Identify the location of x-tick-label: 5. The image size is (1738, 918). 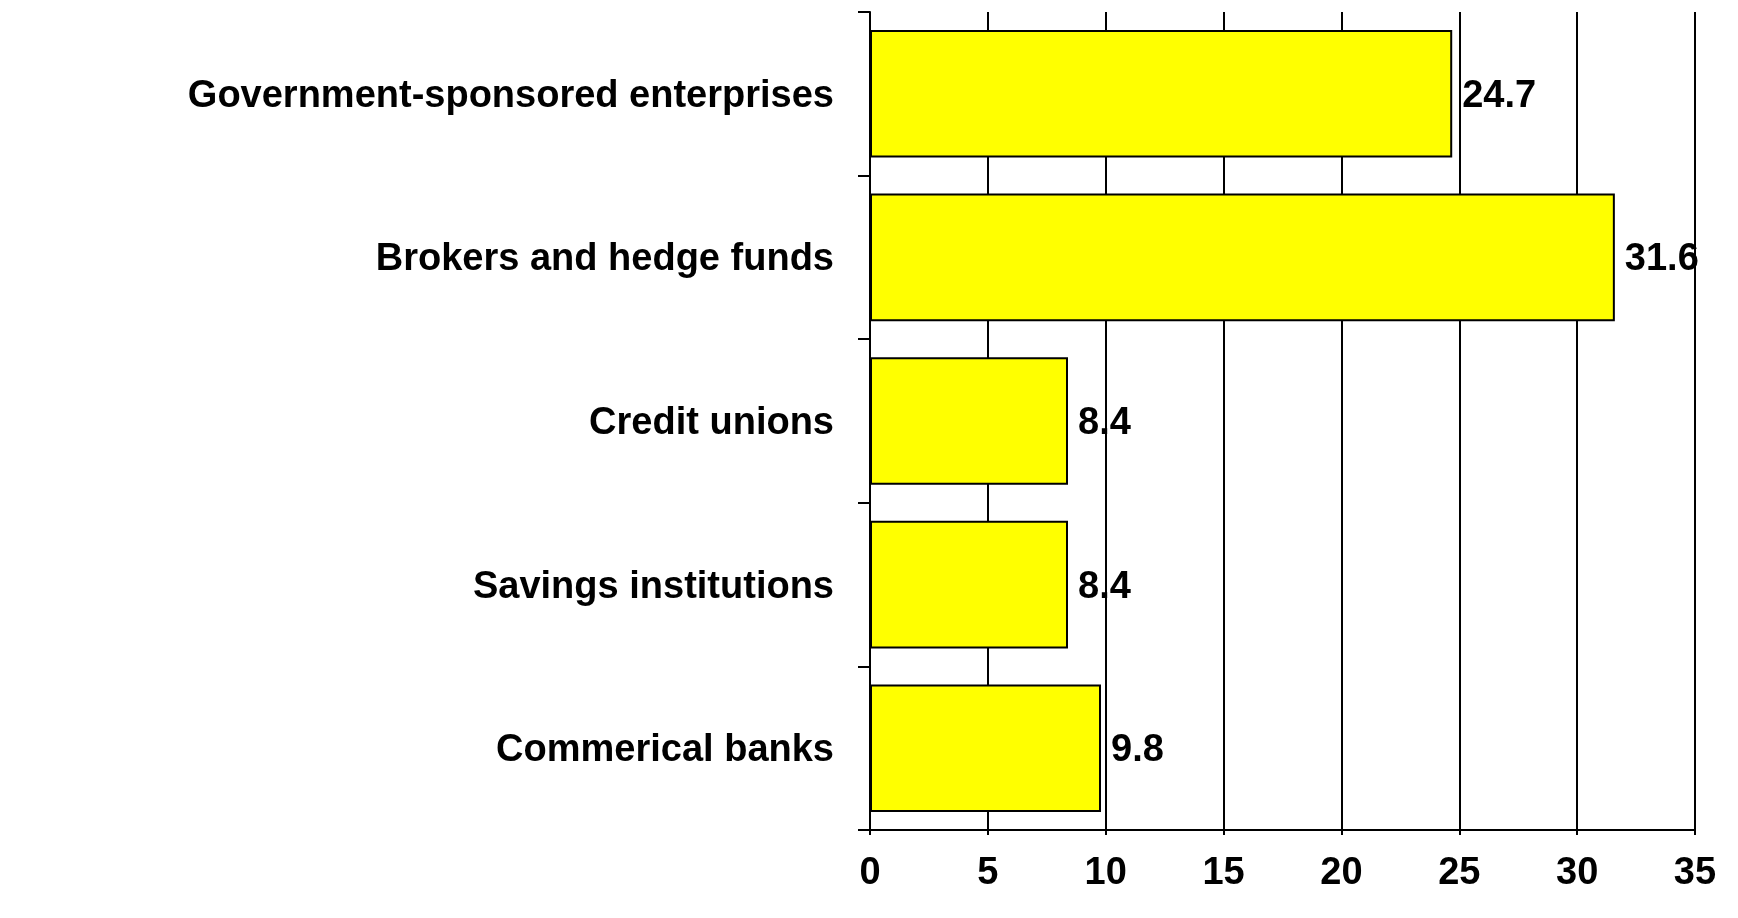
(988, 871).